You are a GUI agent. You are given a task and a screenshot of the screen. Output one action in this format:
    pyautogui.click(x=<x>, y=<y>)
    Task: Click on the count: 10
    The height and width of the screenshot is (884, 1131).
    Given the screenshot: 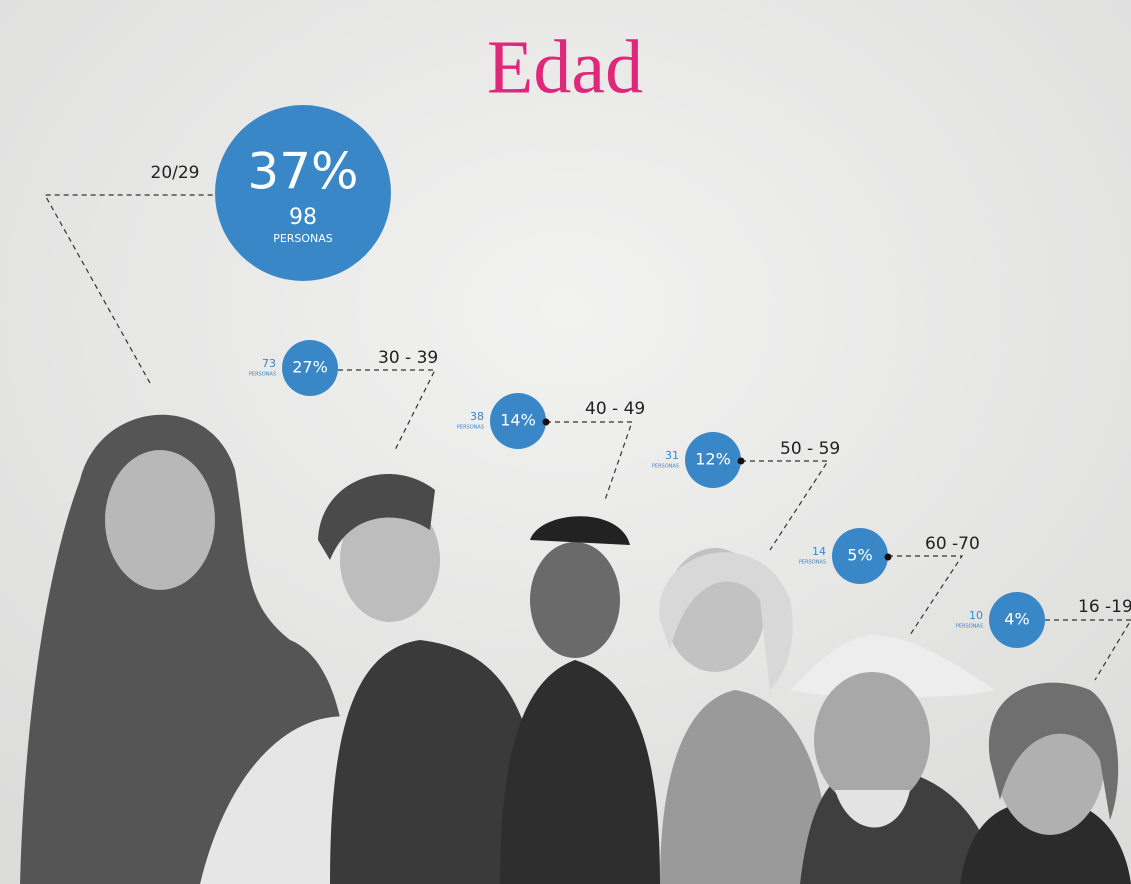 What is the action you would take?
    pyautogui.click(x=976, y=615)
    